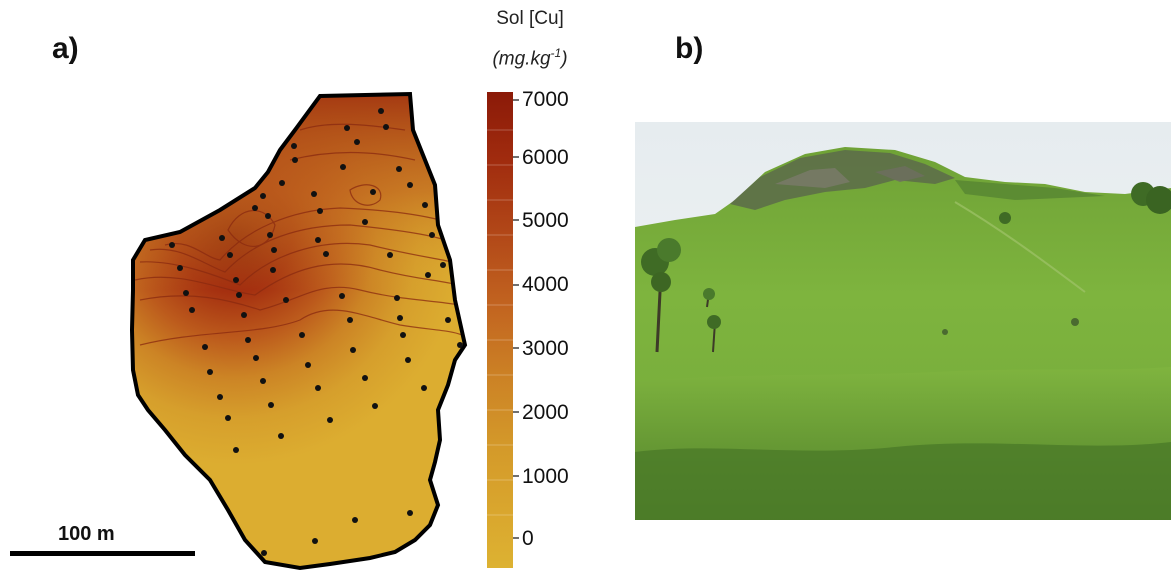 This screenshot has width=1171, height=571. Describe the element at coordinates (545, 99) in the screenshot. I see `legend-tick-label: 7000` at that location.